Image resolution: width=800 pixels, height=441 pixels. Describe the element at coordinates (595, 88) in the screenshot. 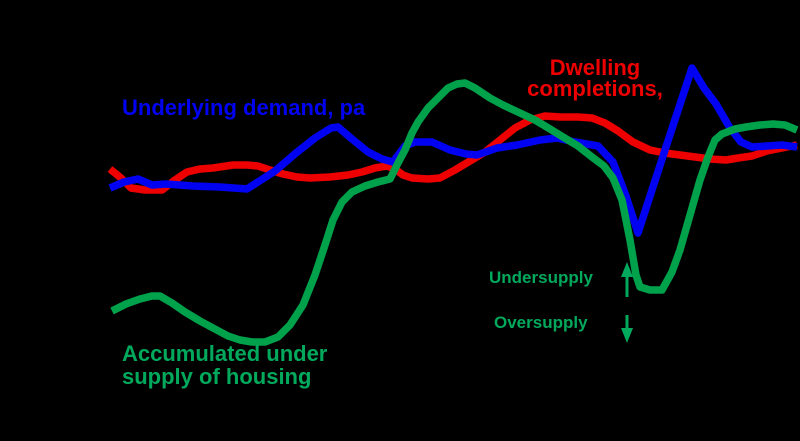

I see `label-dwelling-completions-line2: completions,` at that location.